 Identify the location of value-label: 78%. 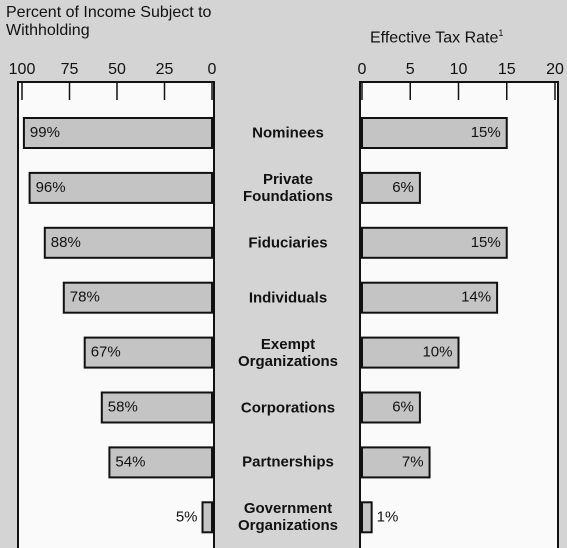
(85, 297).